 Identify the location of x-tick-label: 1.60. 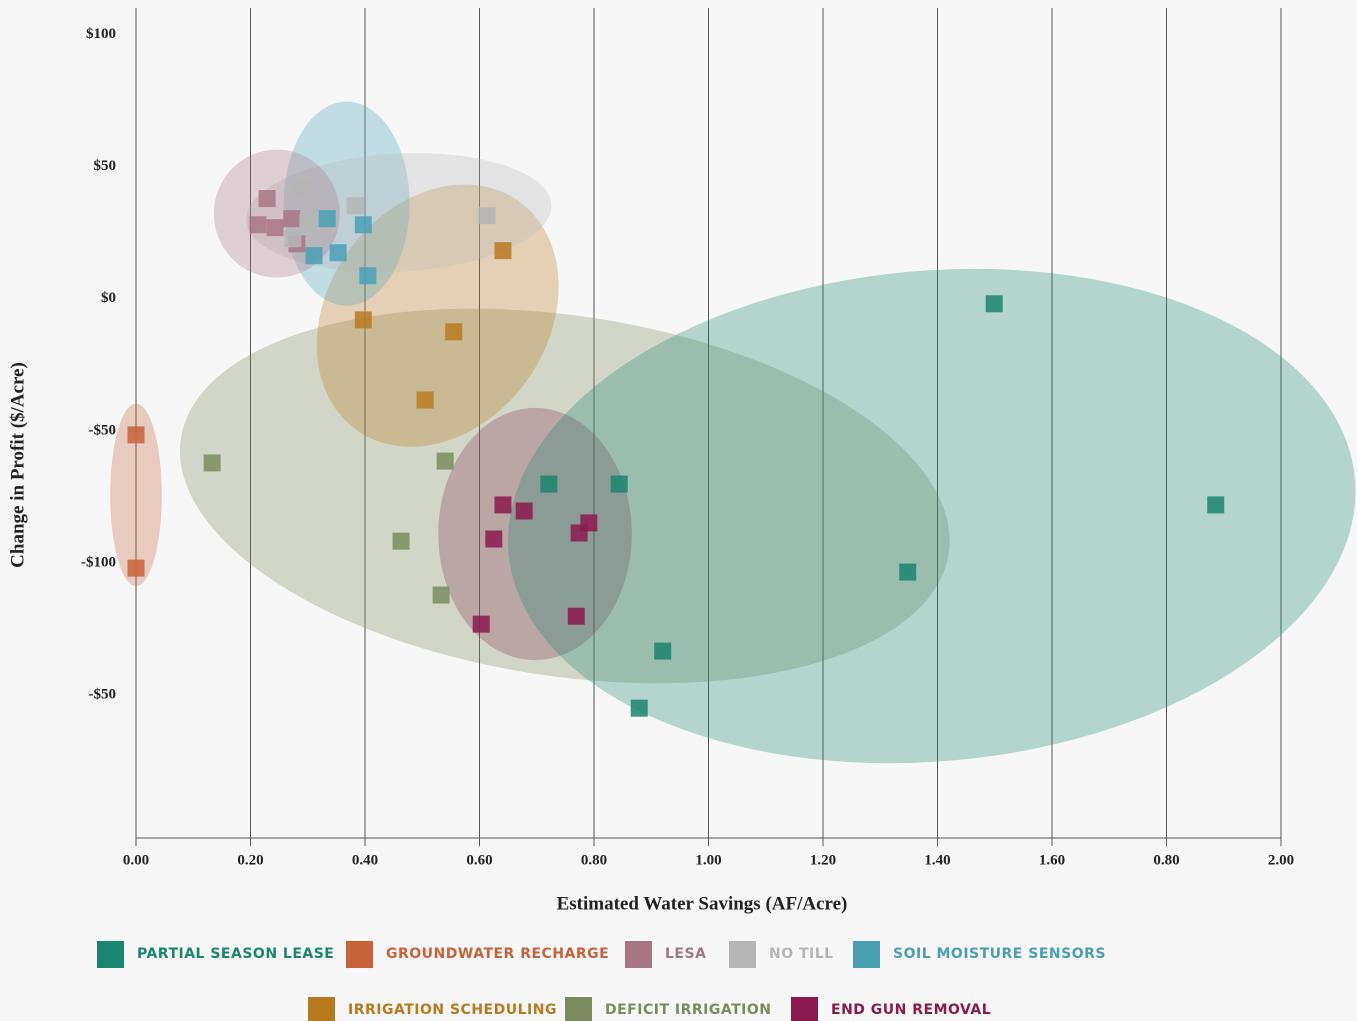
(1052, 860).